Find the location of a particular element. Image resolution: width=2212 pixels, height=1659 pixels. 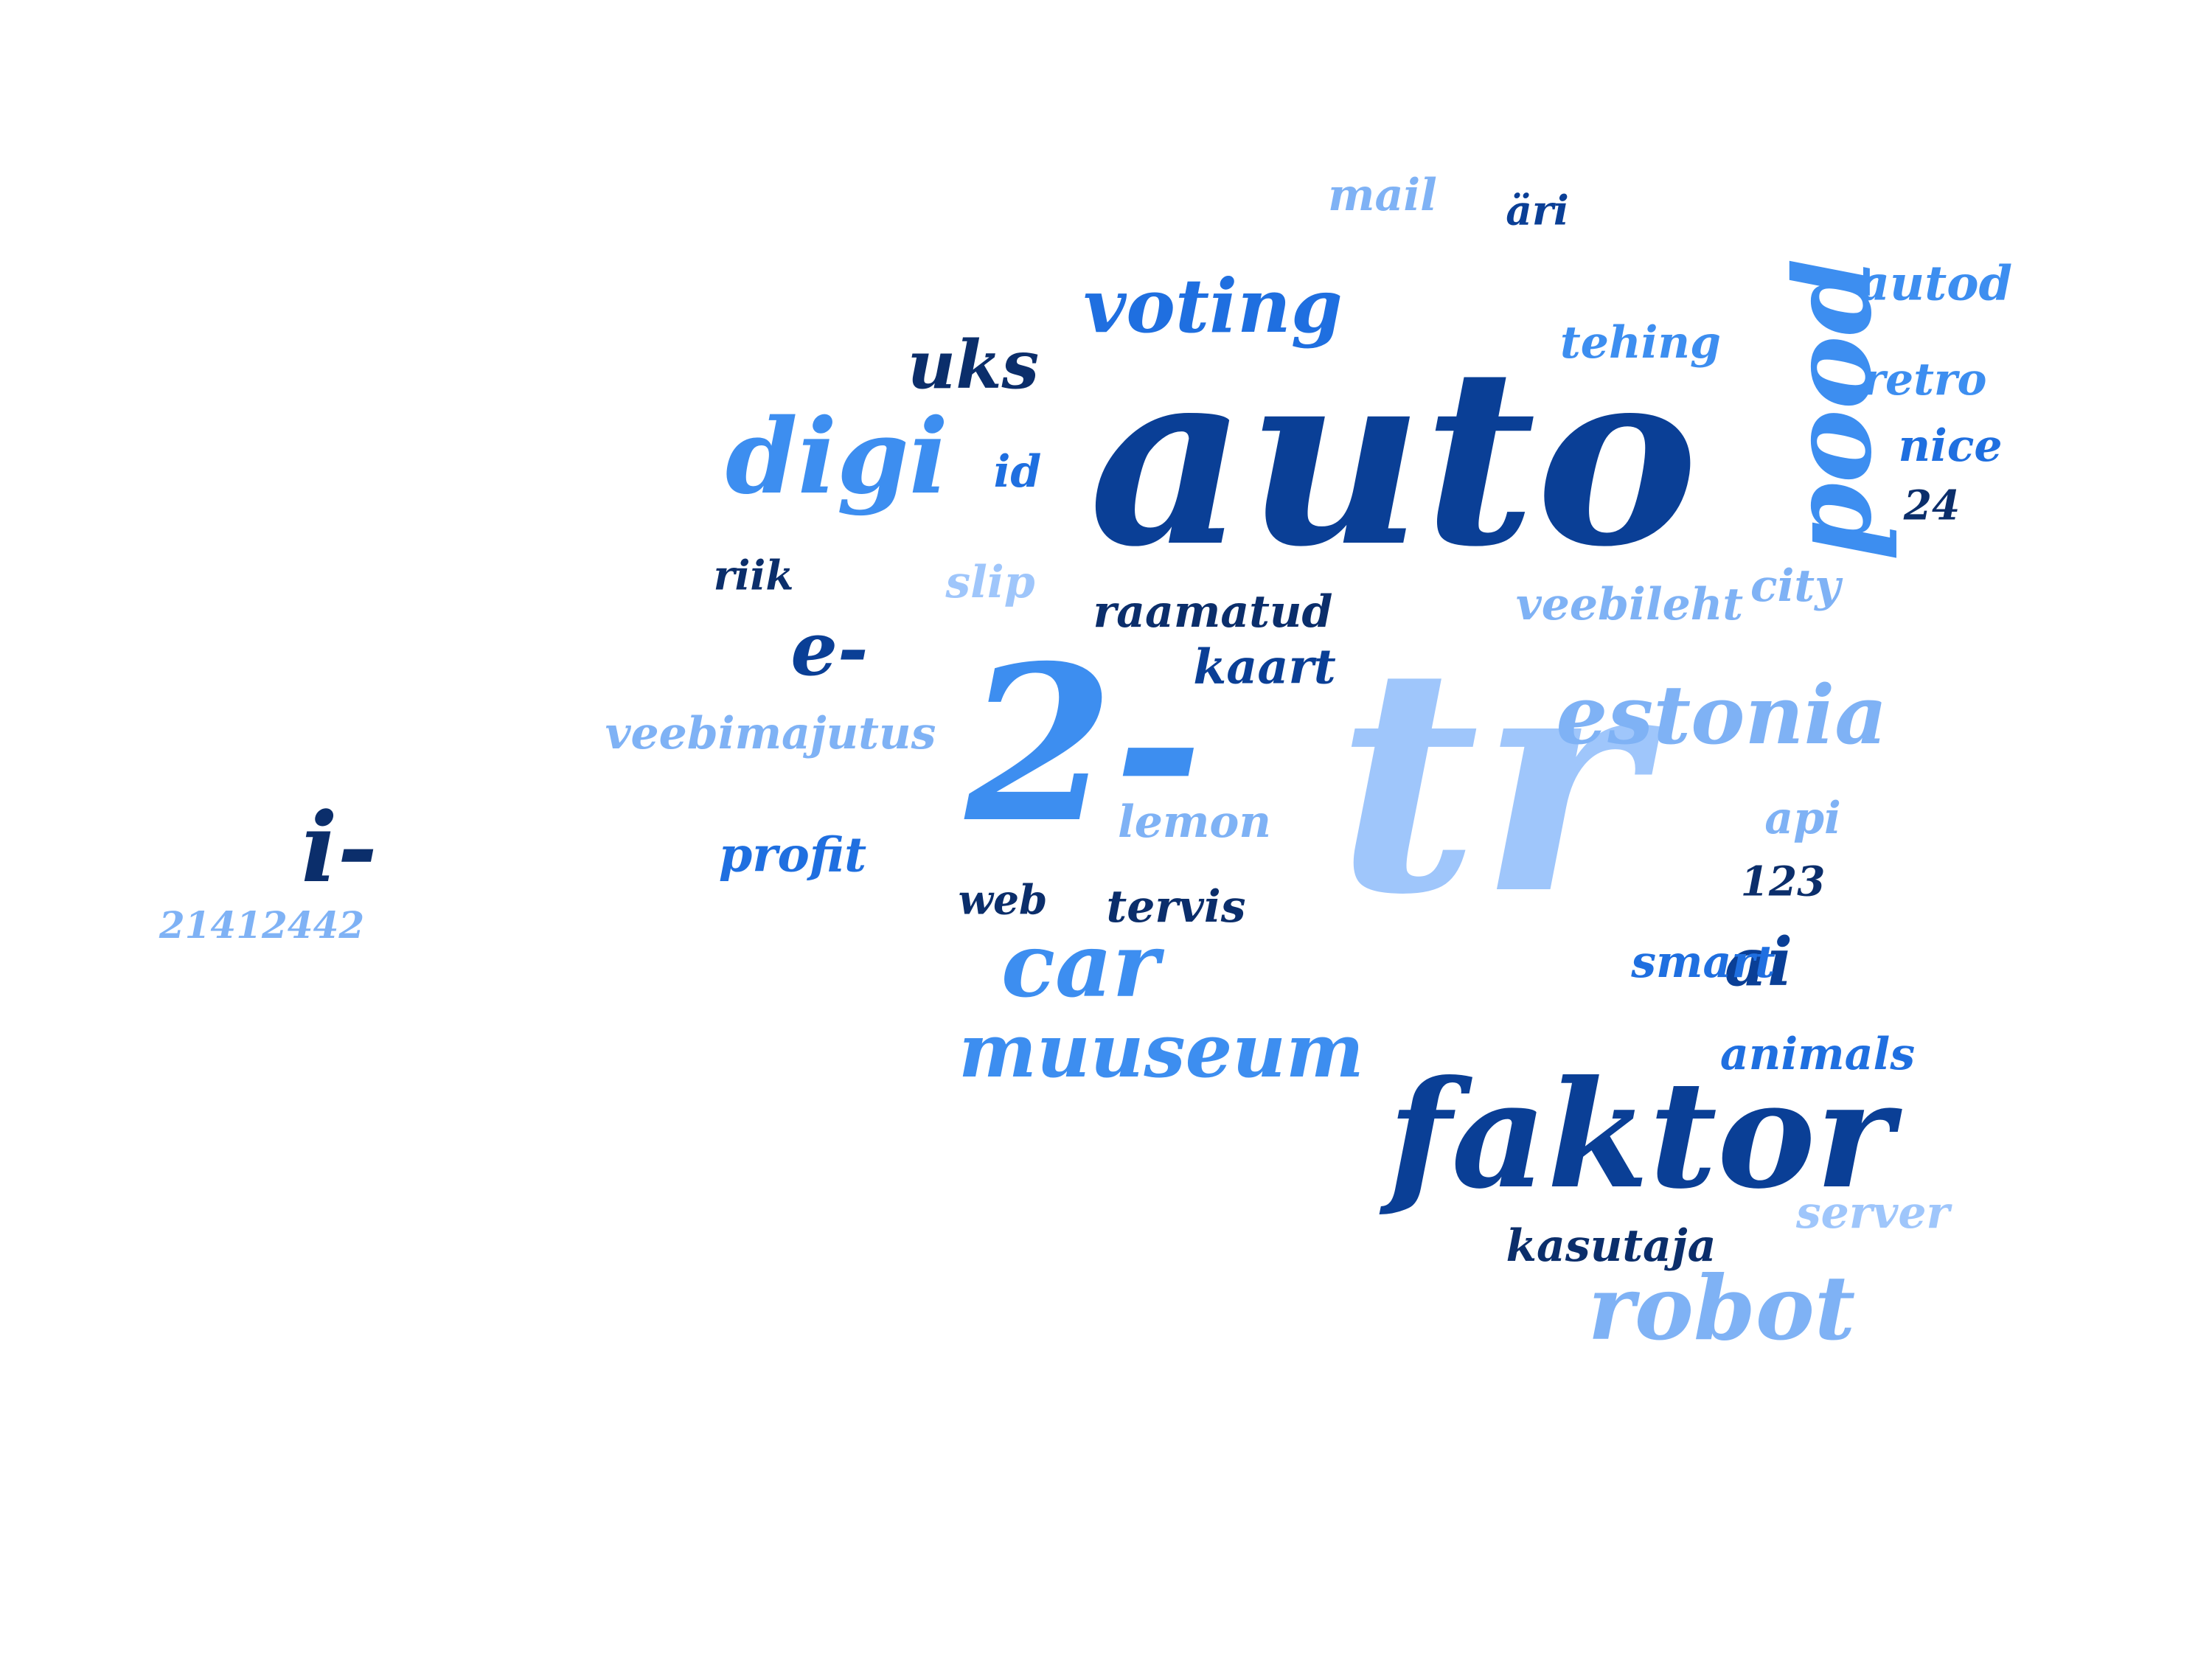

word-id: id is located at coordinates (1017, 472).